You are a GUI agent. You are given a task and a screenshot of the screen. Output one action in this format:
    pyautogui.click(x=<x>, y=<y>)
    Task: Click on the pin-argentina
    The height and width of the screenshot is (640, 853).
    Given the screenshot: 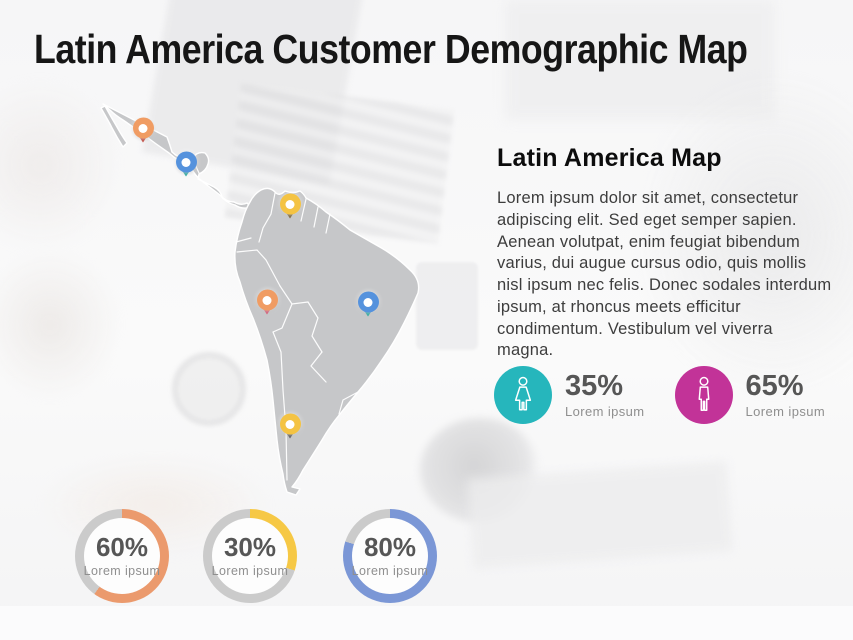 What is the action you would take?
    pyautogui.click(x=290, y=426)
    